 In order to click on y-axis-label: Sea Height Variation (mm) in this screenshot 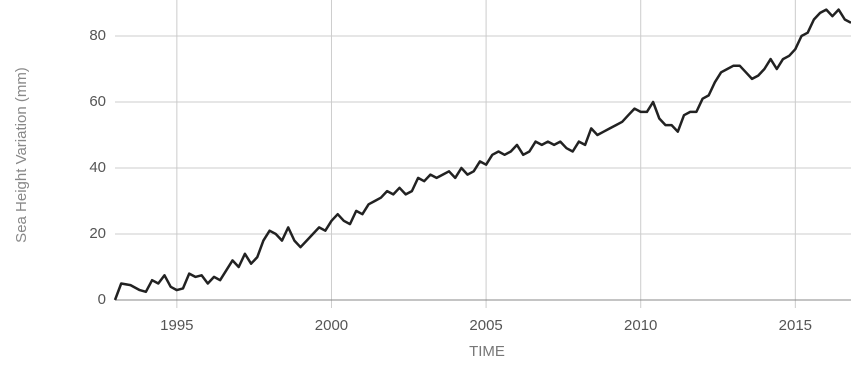, I will do `click(21, 155)`.